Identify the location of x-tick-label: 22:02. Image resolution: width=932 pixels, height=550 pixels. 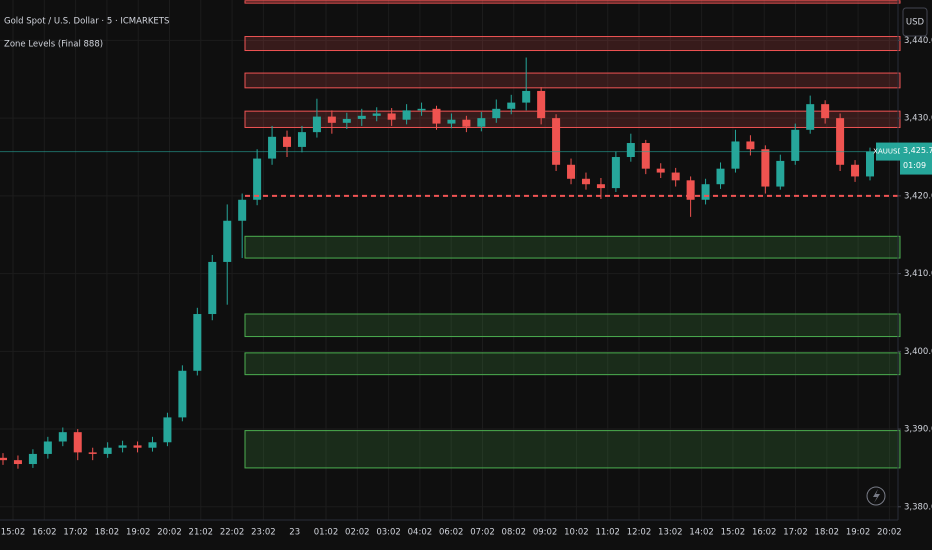
(232, 533).